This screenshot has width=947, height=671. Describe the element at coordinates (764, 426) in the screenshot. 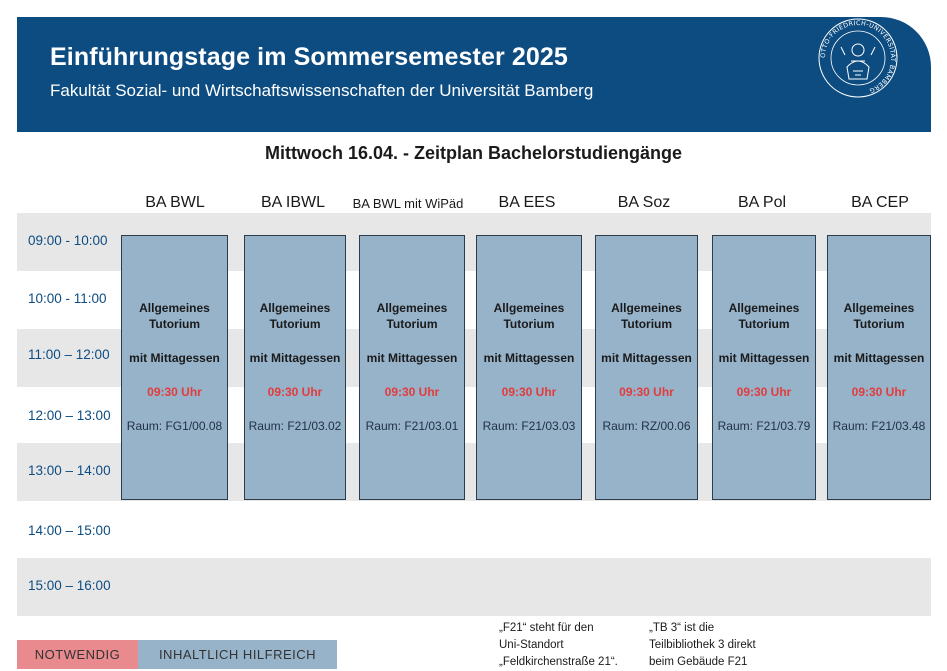

I see `block-room: Raum: F21/03.79` at that location.